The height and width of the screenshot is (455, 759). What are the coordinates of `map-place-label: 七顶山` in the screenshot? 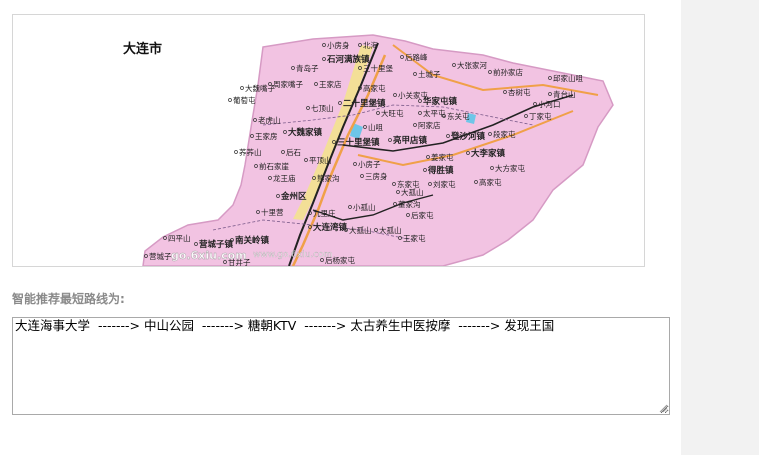 It's located at (322, 108).